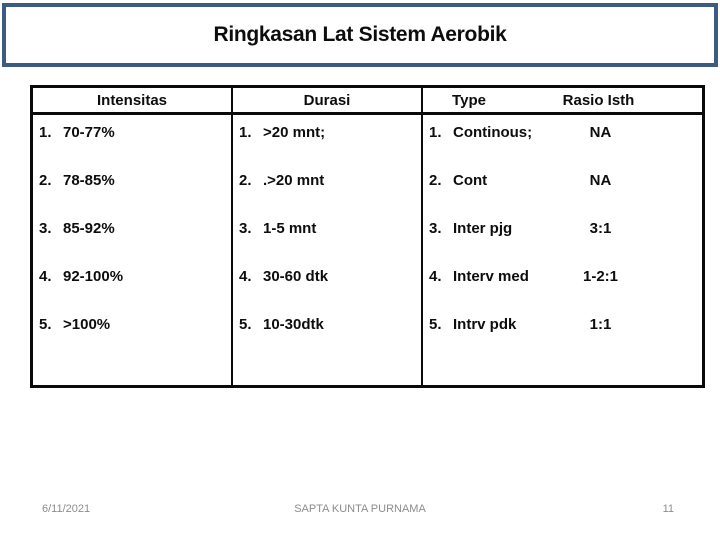 The width and height of the screenshot is (720, 540). Describe the element at coordinates (485, 324) in the screenshot. I see `cell-value: Intrv pdk` at that location.